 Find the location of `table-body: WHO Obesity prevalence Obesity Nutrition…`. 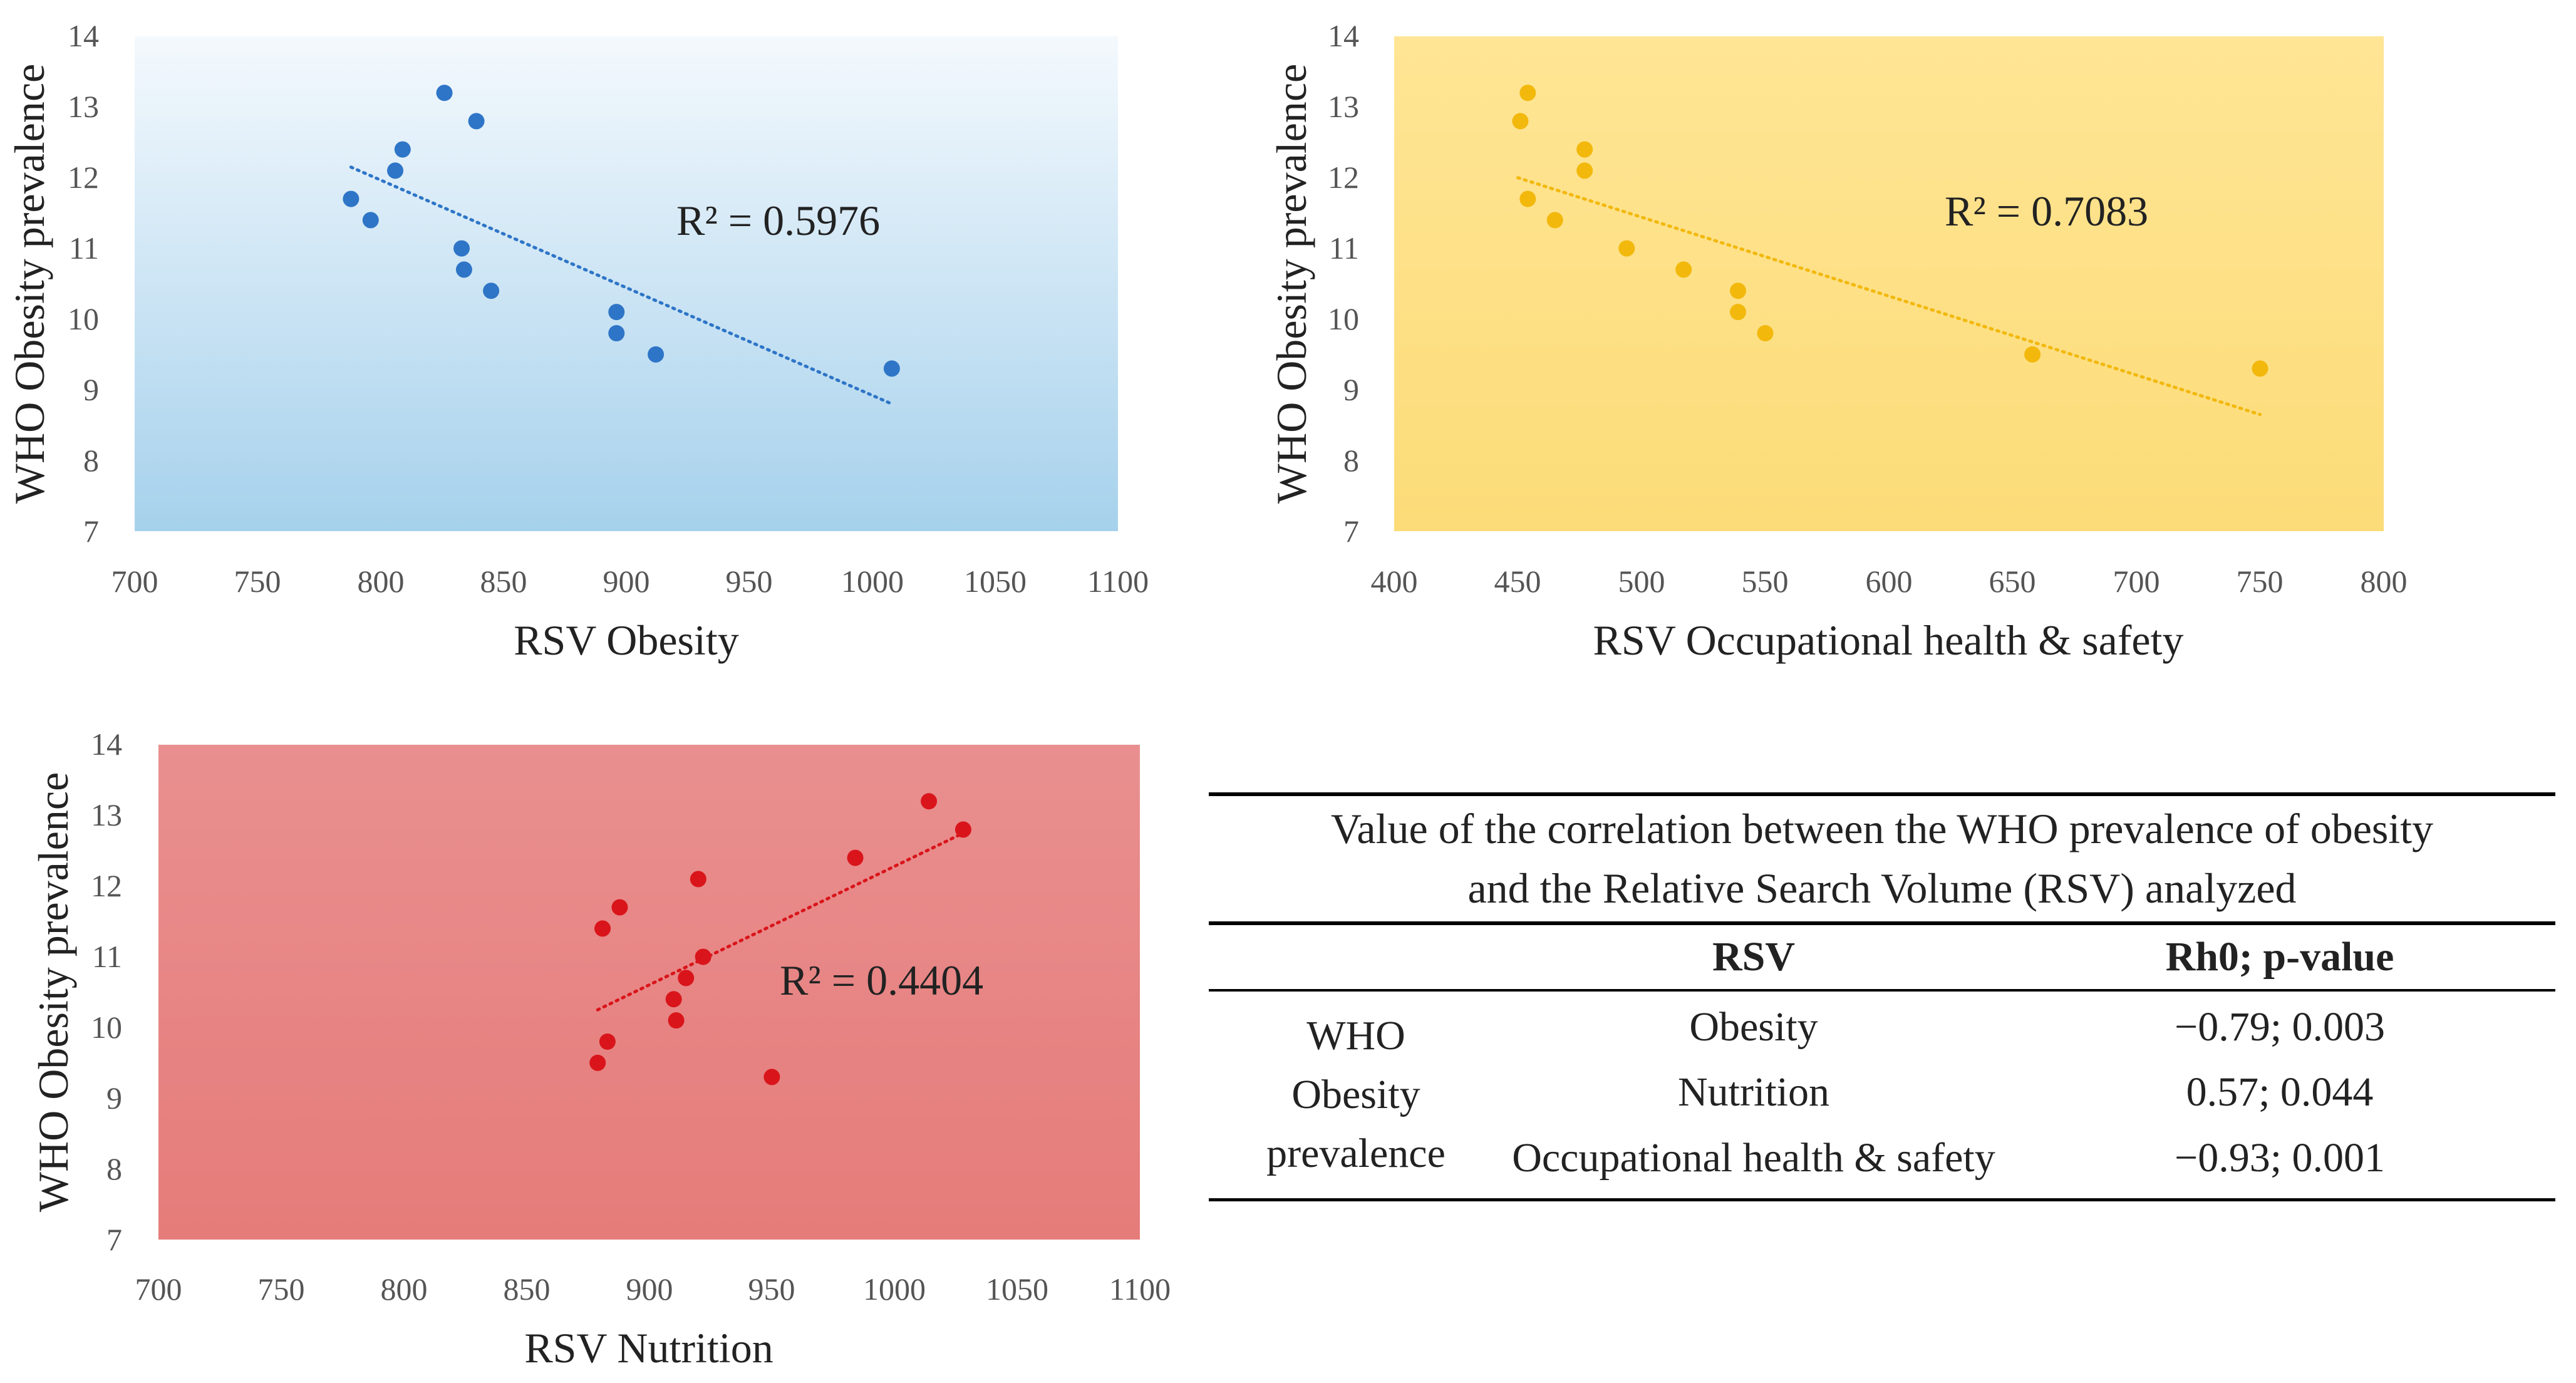

table-body: WHO Obesity prevalence Obesity Nutrition… is located at coordinates (1882, 1095).